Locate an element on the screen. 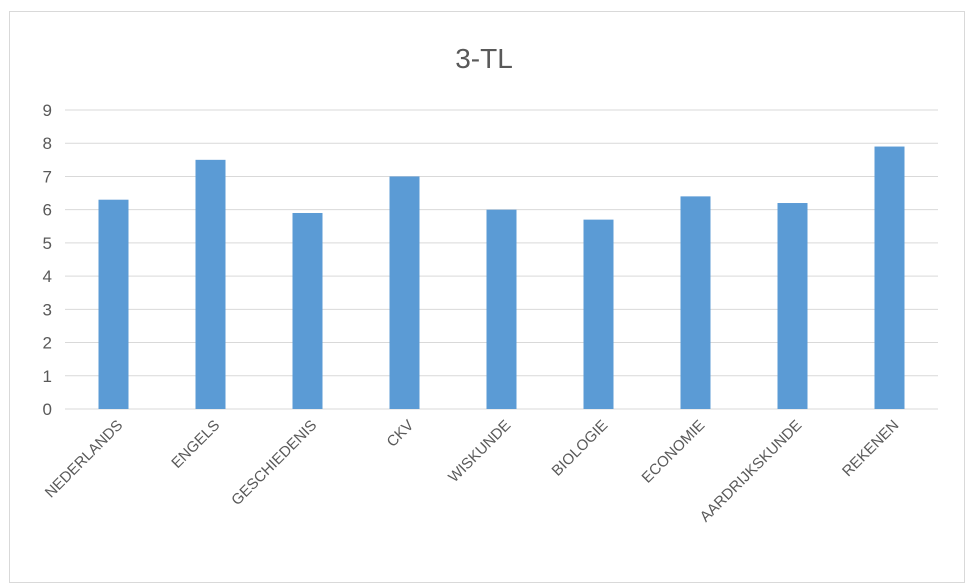  x-tick-label: ECONOMIE is located at coordinates (674, 452).